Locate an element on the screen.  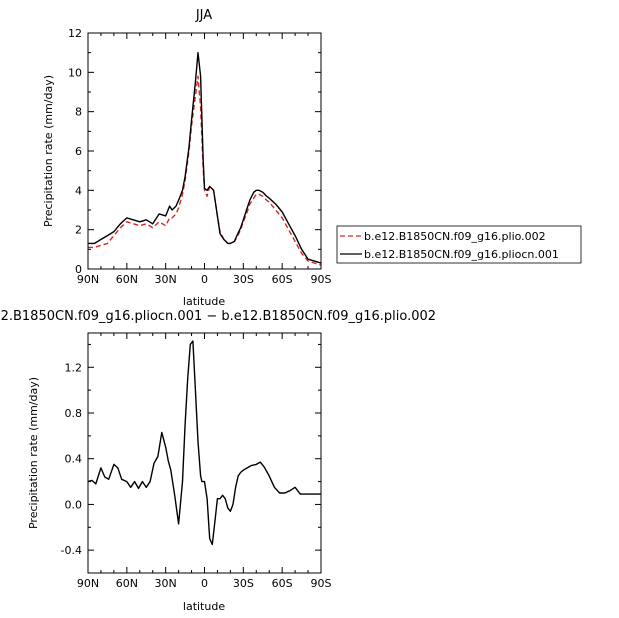
top-xtick-label: 0 is located at coordinates (204, 279).